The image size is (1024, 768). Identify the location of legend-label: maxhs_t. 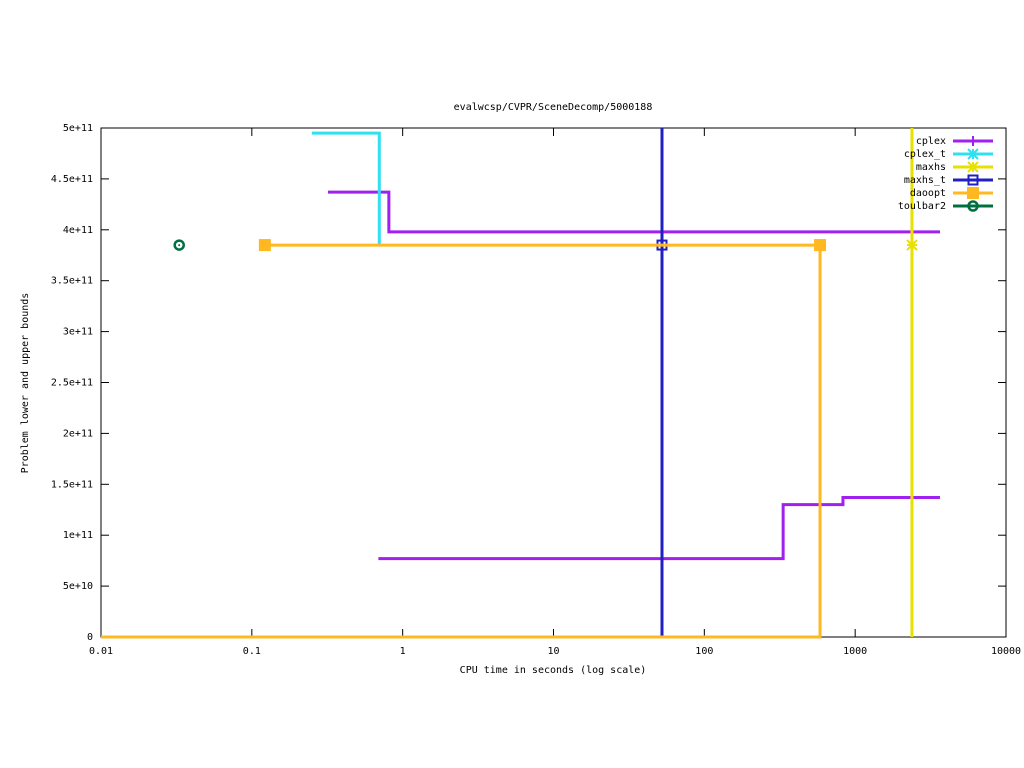
(925, 180).